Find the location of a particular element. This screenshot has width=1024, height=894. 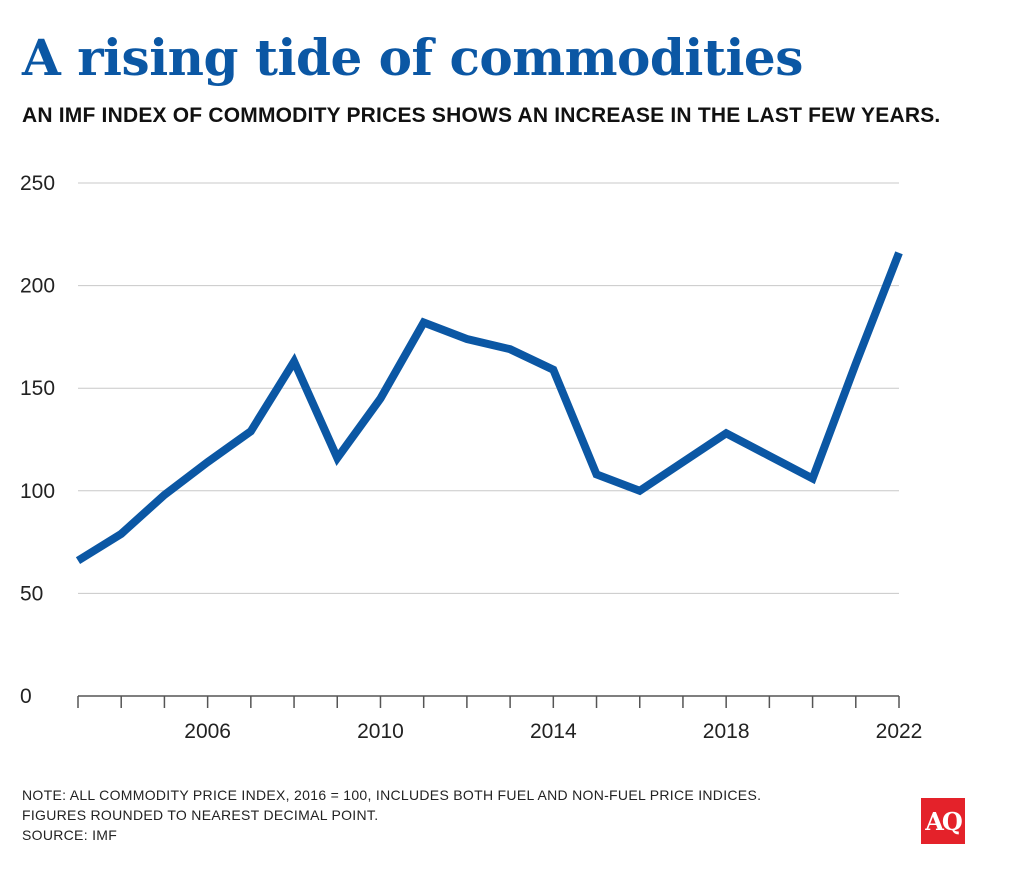

y-tick-label: 50 is located at coordinates (31, 593).